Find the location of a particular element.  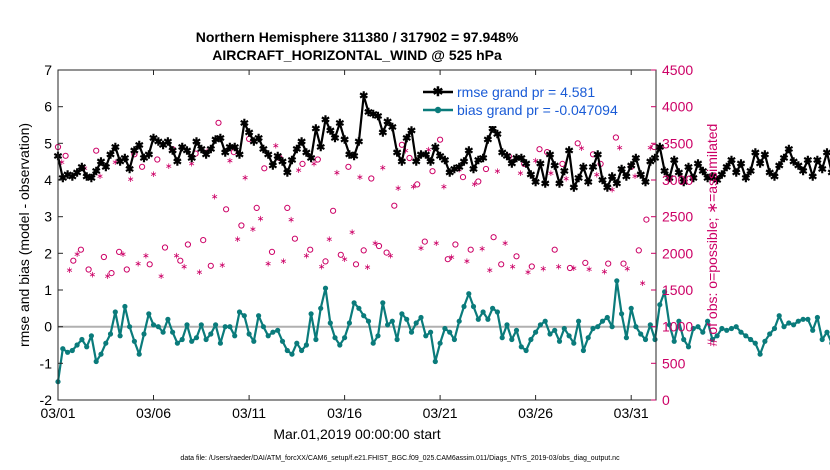

legend-bias-marker is located at coordinates (438, 110).